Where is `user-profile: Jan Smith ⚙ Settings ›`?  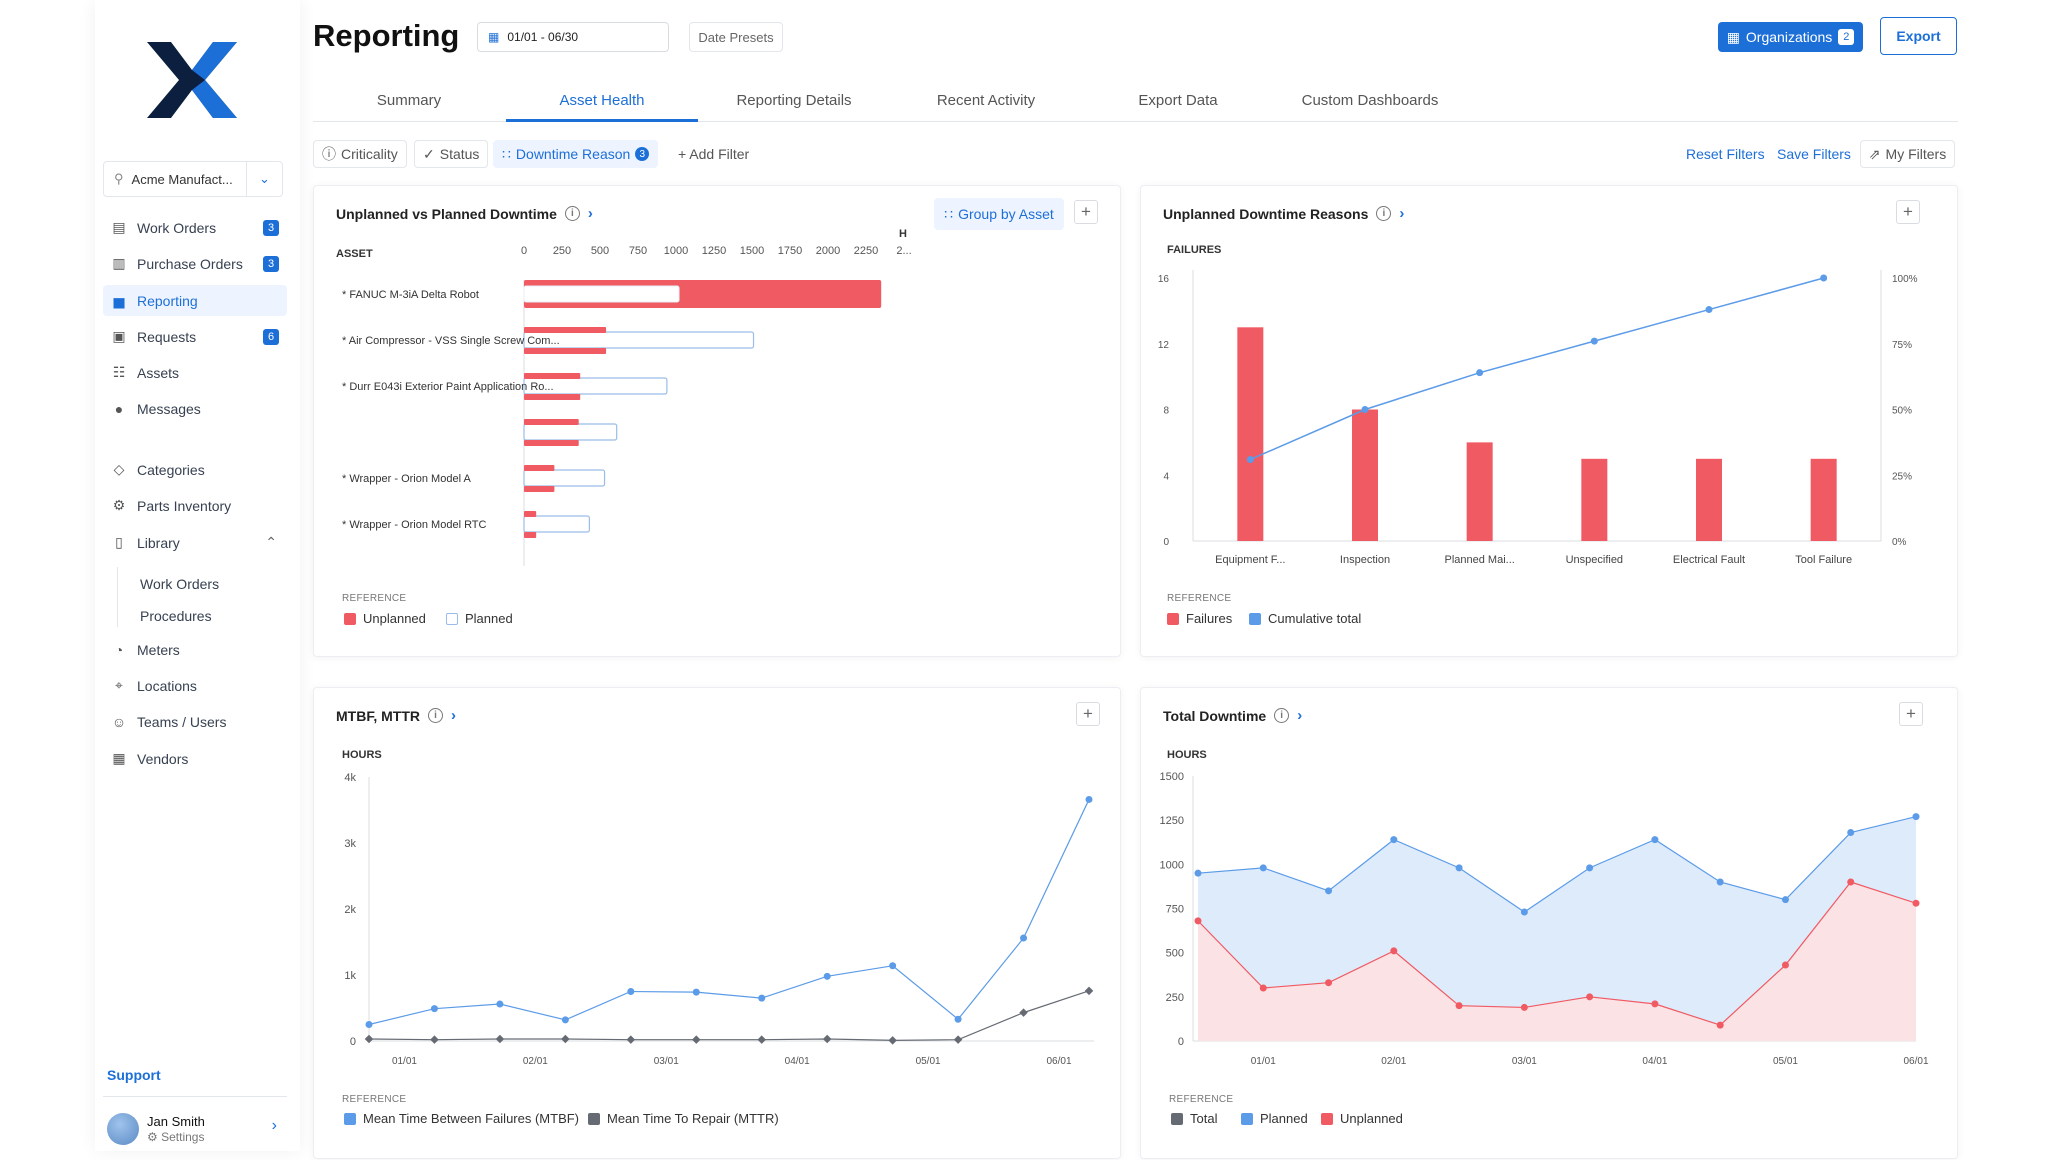 user-profile: Jan Smith ⚙ Settings › is located at coordinates (195, 1123).